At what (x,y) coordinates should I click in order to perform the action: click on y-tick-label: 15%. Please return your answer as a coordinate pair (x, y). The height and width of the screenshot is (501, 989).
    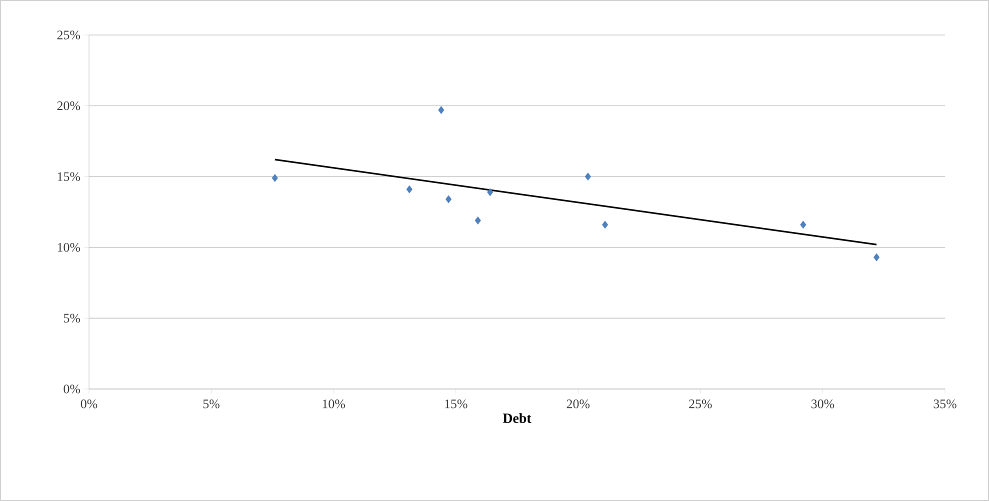
    Looking at the image, I should click on (69, 176).